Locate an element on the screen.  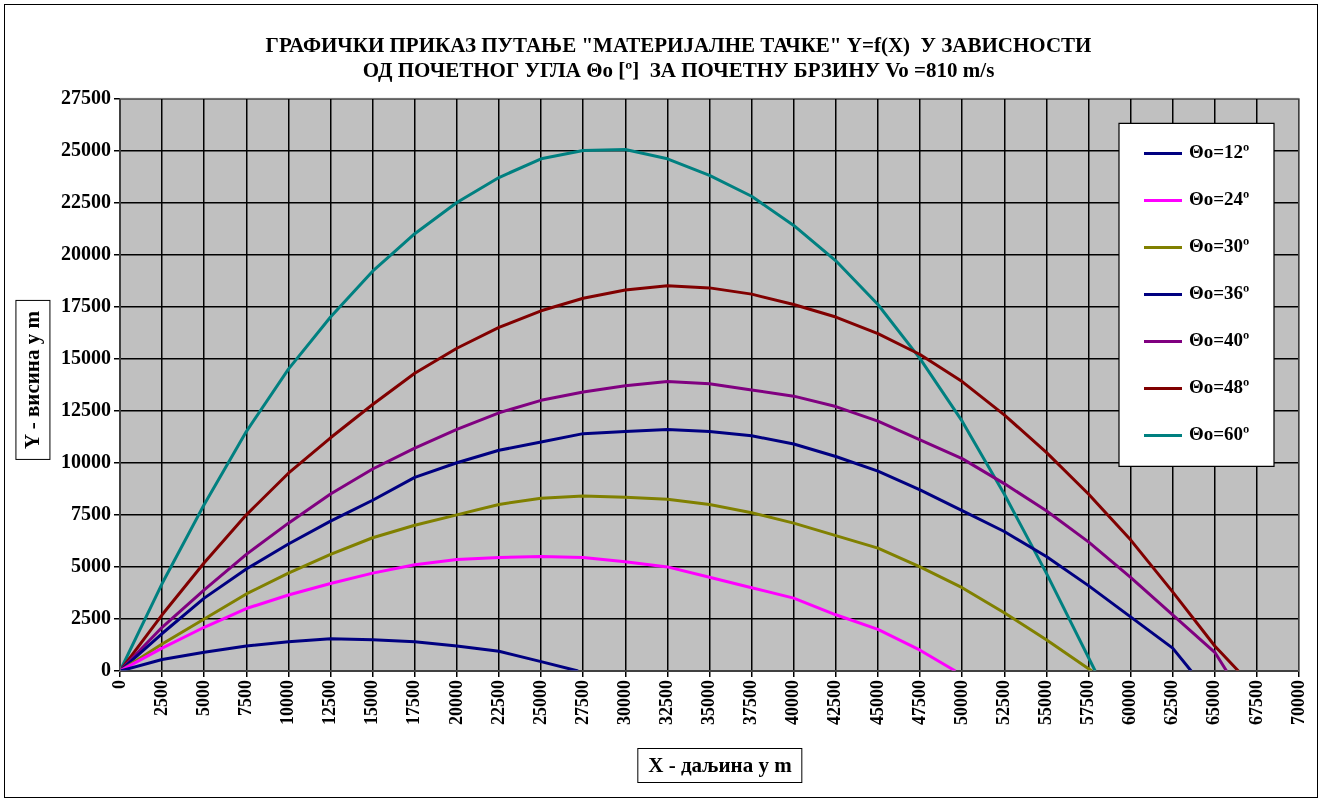
x-tick-label: 15000 is located at coordinates (371, 702).